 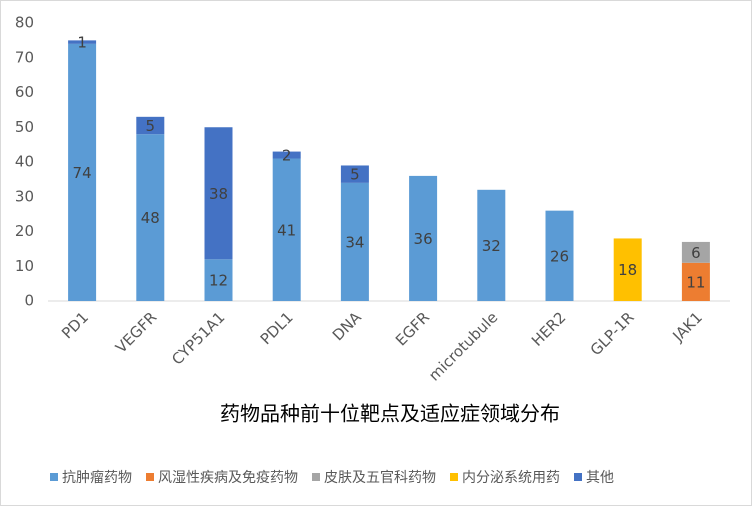 I want to click on data-label: 26, so click(x=559, y=256).